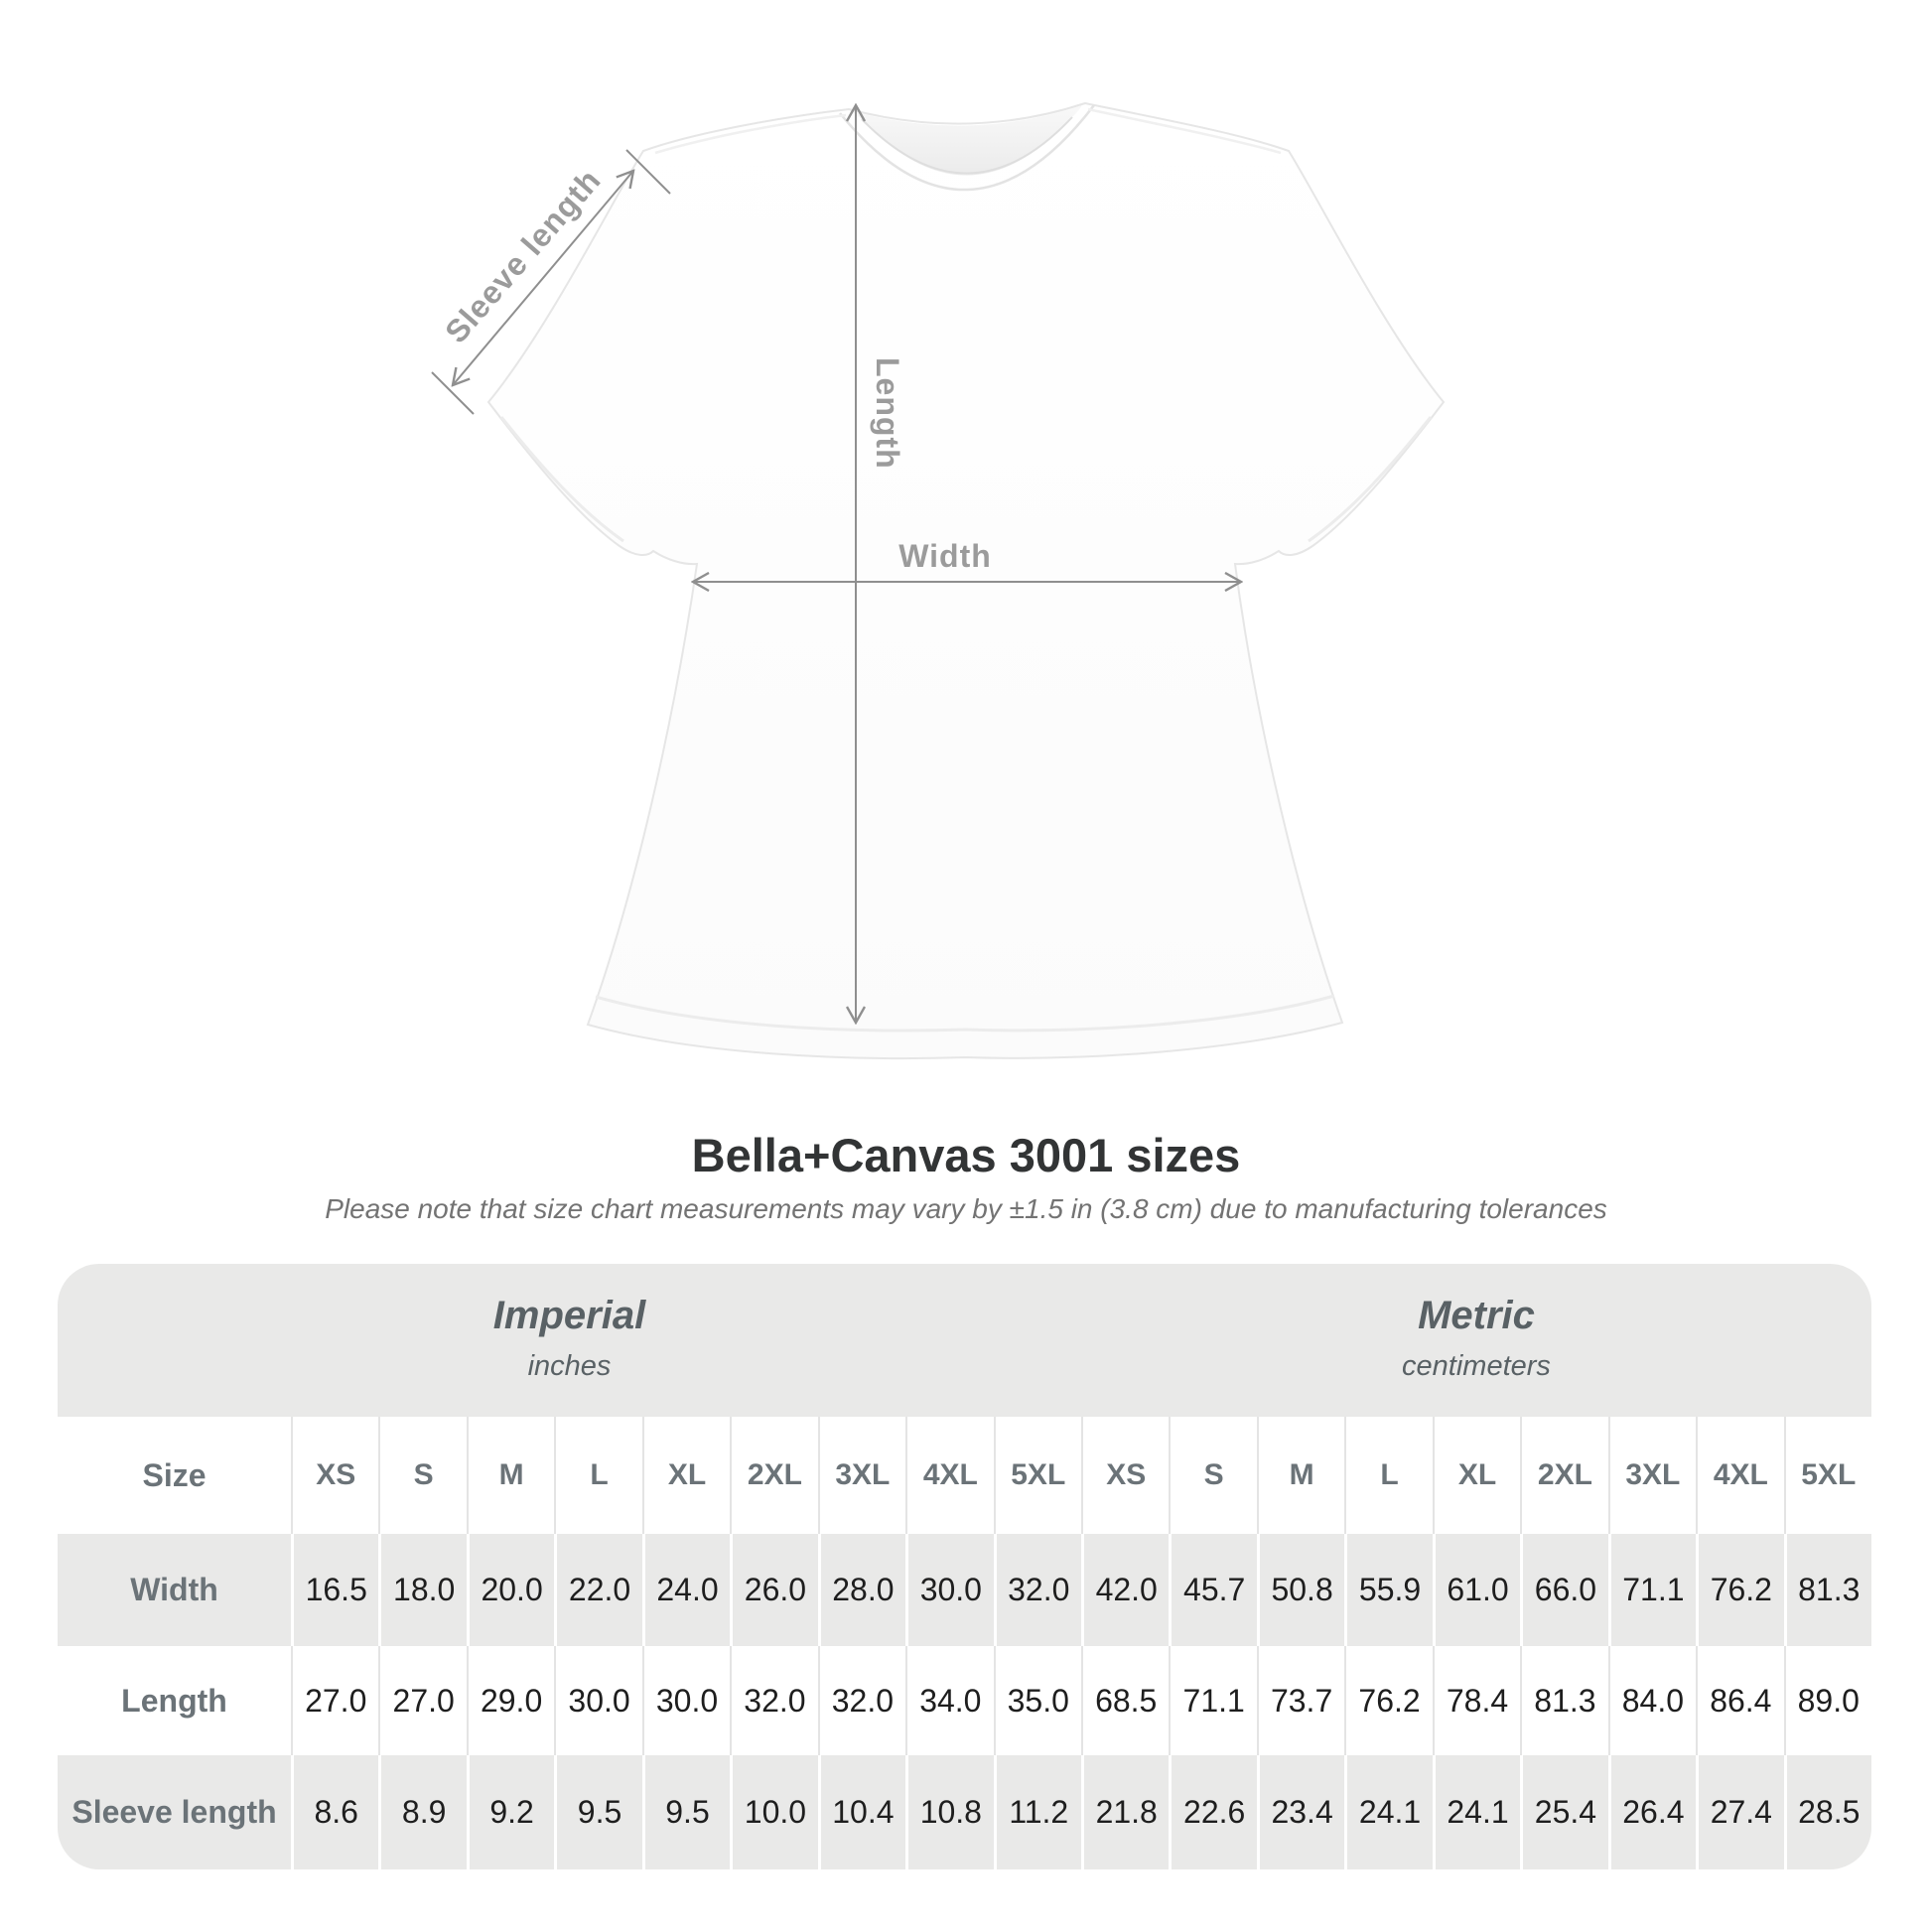 The height and width of the screenshot is (1932, 1932). What do you see at coordinates (1371, 480) in the screenshot?
I see `right-sleeve-hem` at bounding box center [1371, 480].